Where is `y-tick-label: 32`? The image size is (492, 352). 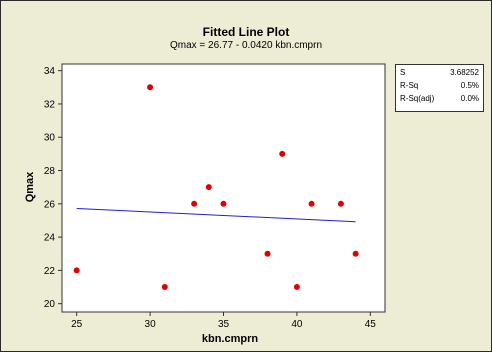 y-tick-label: 32 is located at coordinates (50, 104).